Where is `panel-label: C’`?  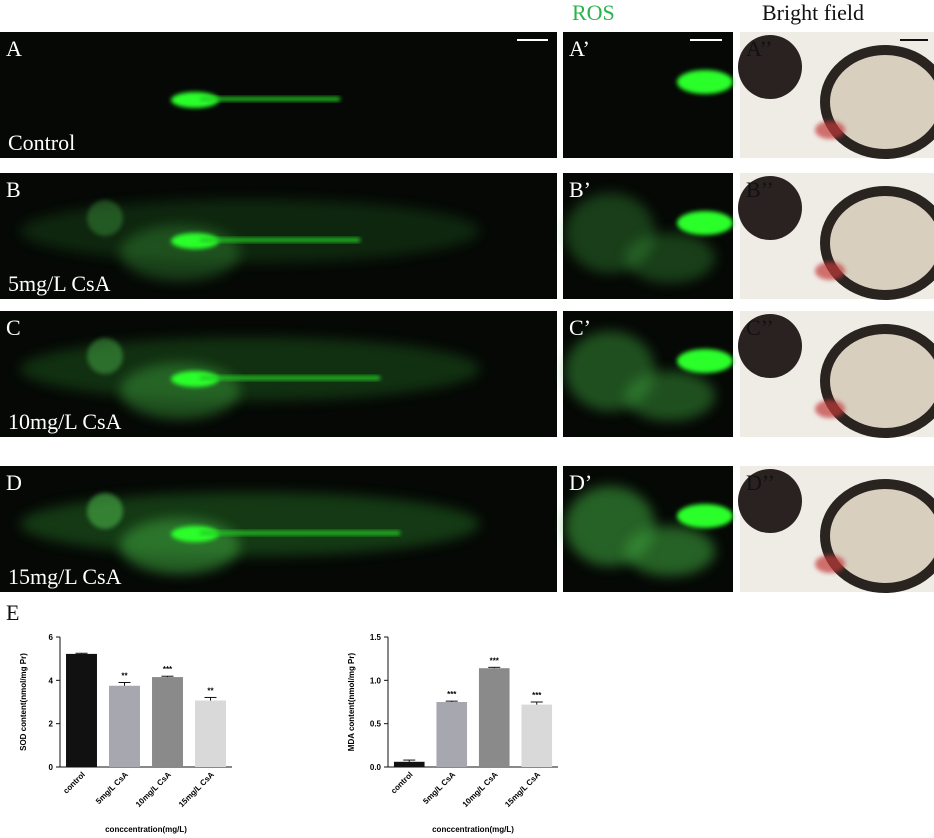 panel-label: C’ is located at coordinates (580, 327).